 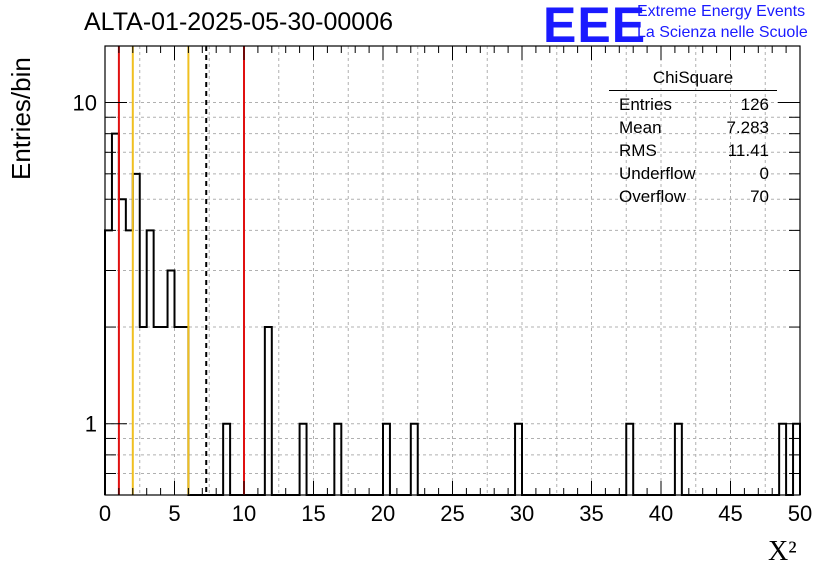 What do you see at coordinates (722, 32) in the screenshot?
I see `logo-caption-line2: La Scienza nelle Scuole` at bounding box center [722, 32].